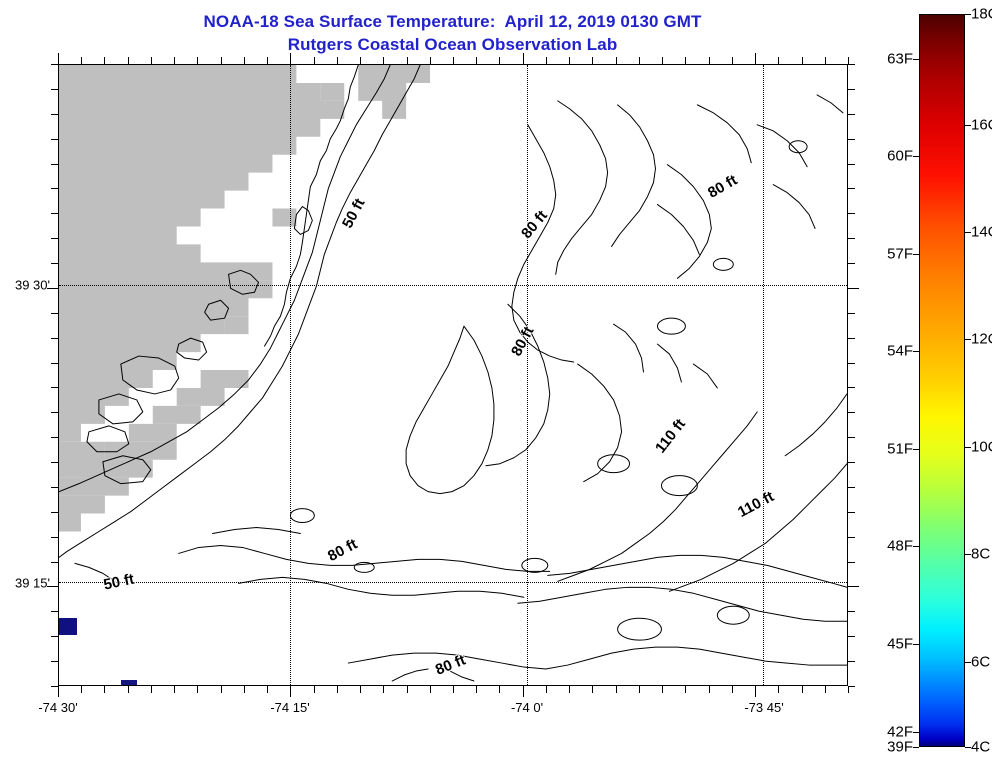 This screenshot has height=761, width=992. What do you see at coordinates (527, 707) in the screenshot?
I see `x-axis-tick-label: -74 0'` at bounding box center [527, 707].